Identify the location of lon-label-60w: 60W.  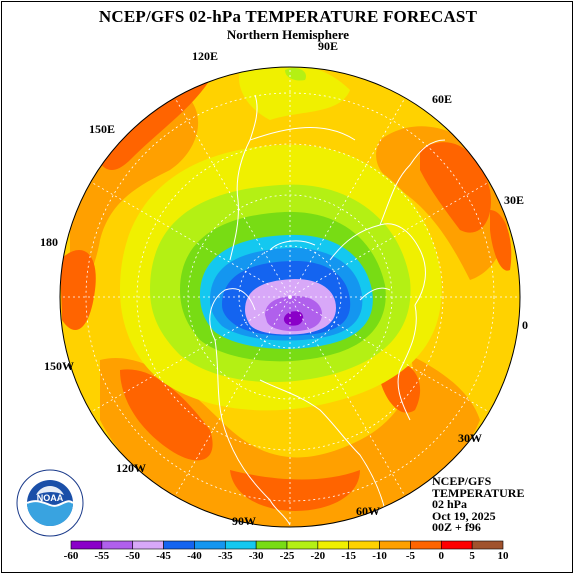
(368, 511).